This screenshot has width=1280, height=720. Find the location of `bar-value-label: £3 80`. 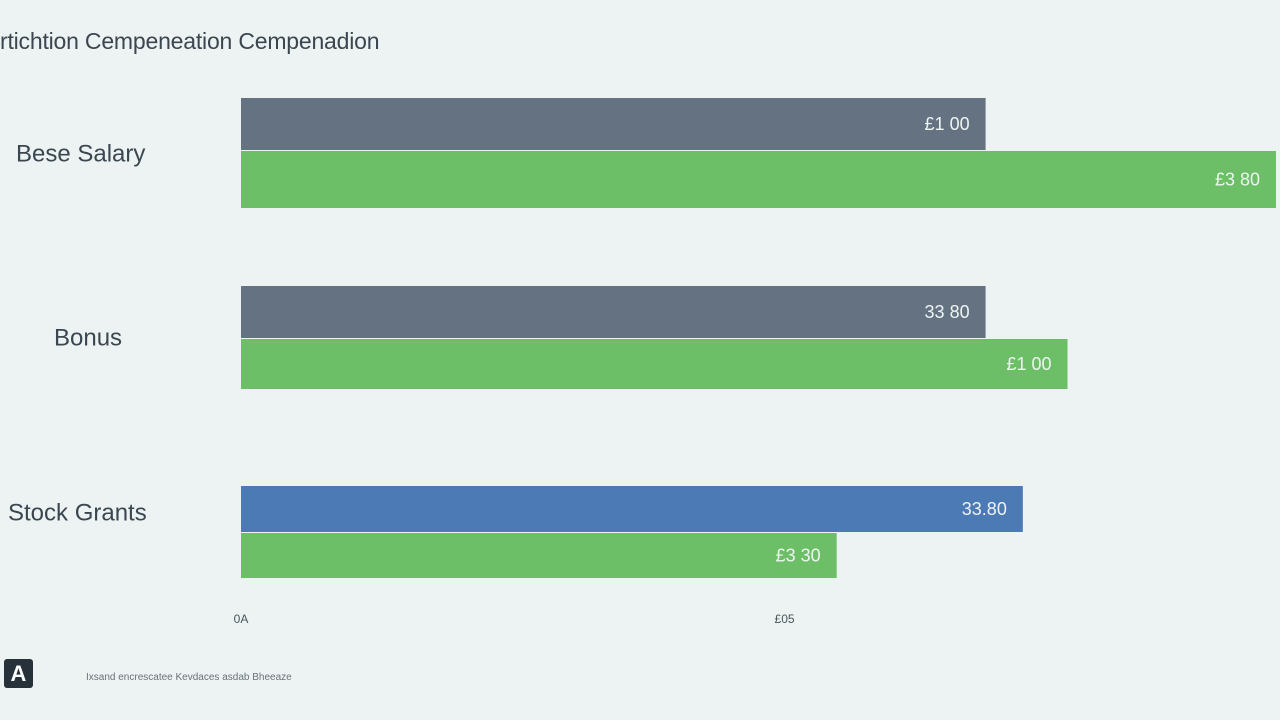

bar-value-label: £3 80 is located at coordinates (1237, 179).